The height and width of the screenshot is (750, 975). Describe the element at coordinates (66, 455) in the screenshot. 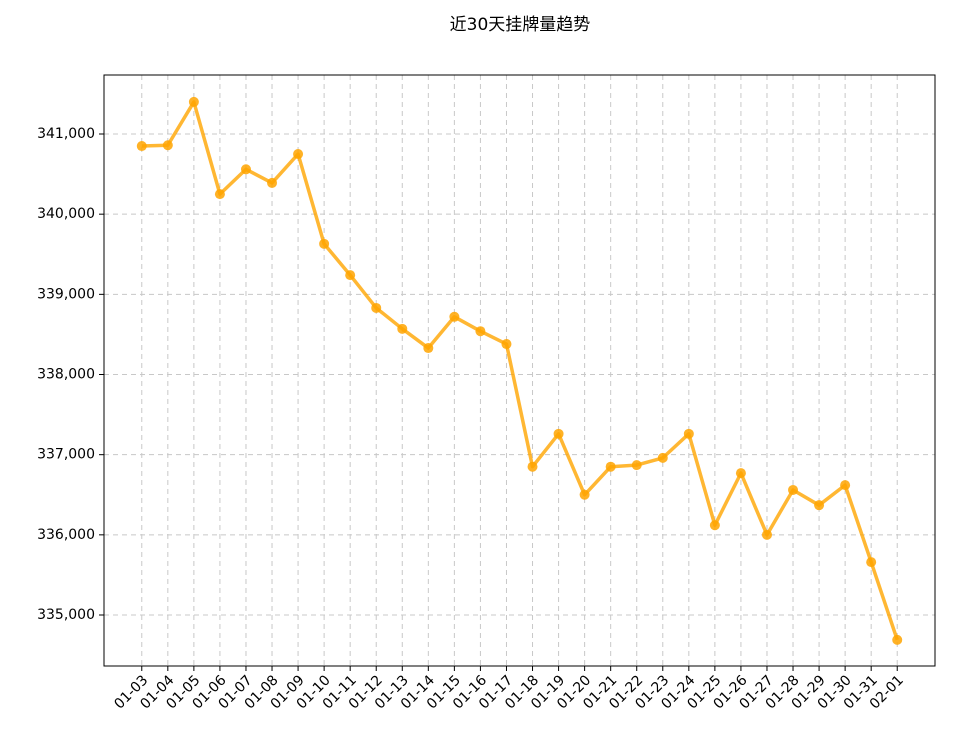

I see `y-tick-label: 337,000` at that location.